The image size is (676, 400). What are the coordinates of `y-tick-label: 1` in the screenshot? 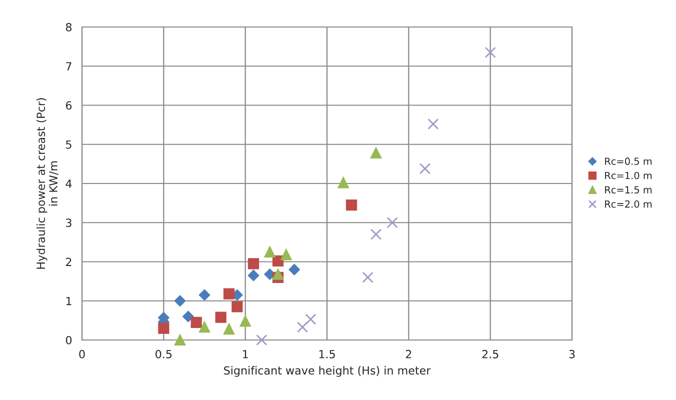 It's located at (69, 301).